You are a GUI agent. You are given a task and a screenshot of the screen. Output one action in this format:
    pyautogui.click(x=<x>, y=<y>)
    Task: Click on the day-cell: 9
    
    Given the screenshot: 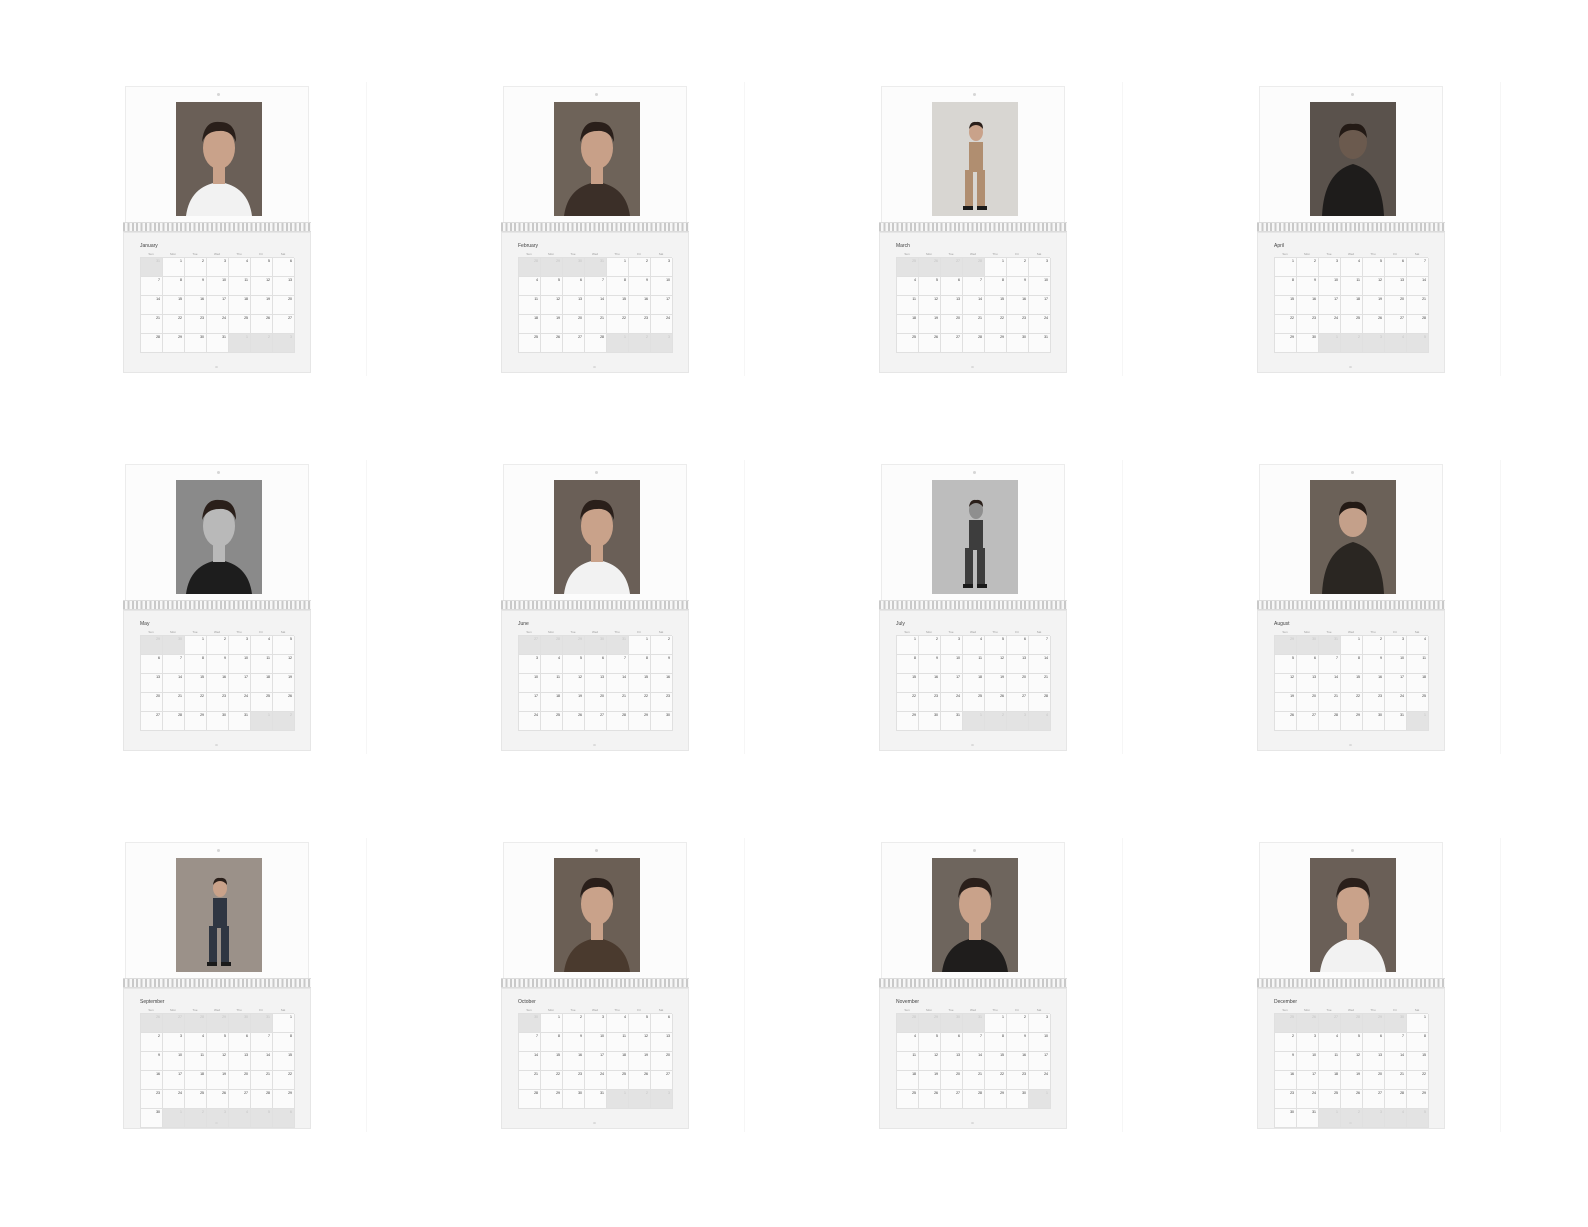 What is the action you would take?
    pyautogui.click(x=1018, y=1042)
    